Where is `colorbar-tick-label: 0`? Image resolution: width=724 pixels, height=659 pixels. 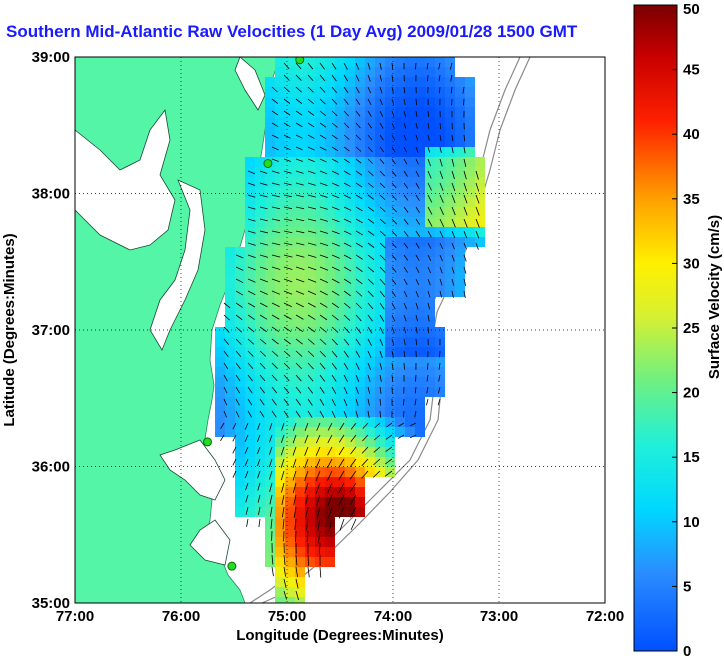
colorbar-tick-label: 0 is located at coordinates (687, 651).